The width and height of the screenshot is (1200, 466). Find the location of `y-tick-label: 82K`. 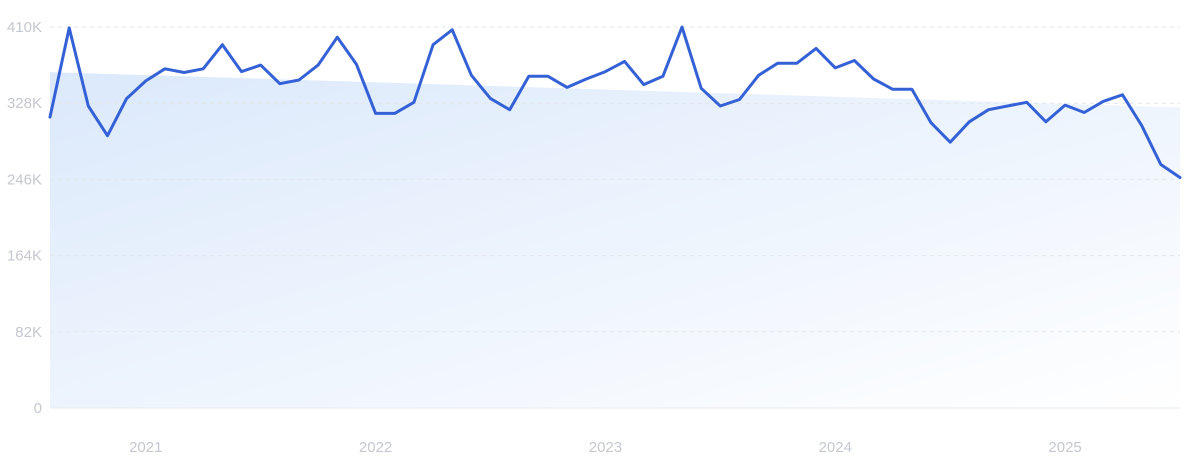

y-tick-label: 82K is located at coordinates (28, 332).